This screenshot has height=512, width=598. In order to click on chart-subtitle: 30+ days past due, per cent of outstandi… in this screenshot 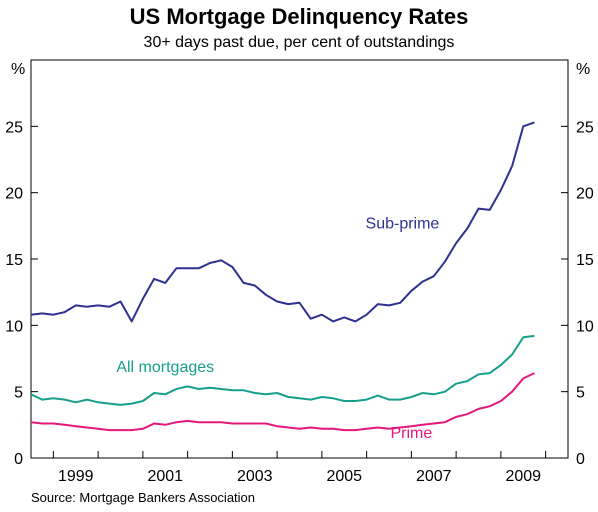, I will do `click(299, 42)`.